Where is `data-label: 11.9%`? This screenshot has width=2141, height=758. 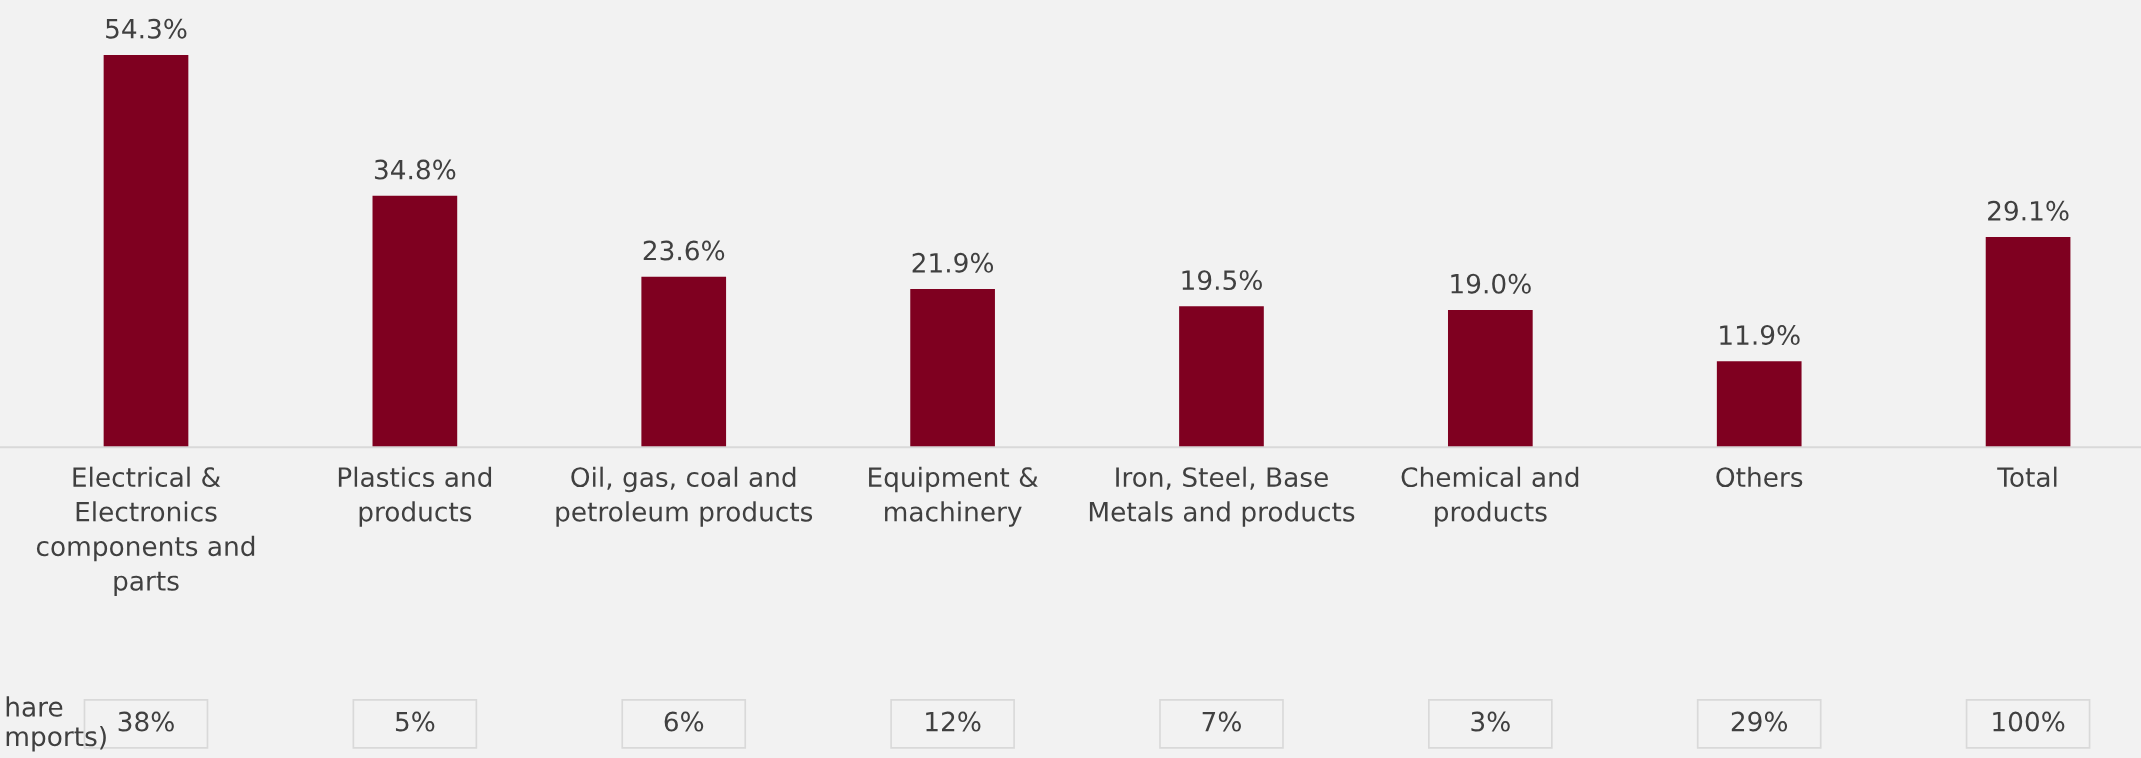
data-label: 11.9% is located at coordinates (1760, 335).